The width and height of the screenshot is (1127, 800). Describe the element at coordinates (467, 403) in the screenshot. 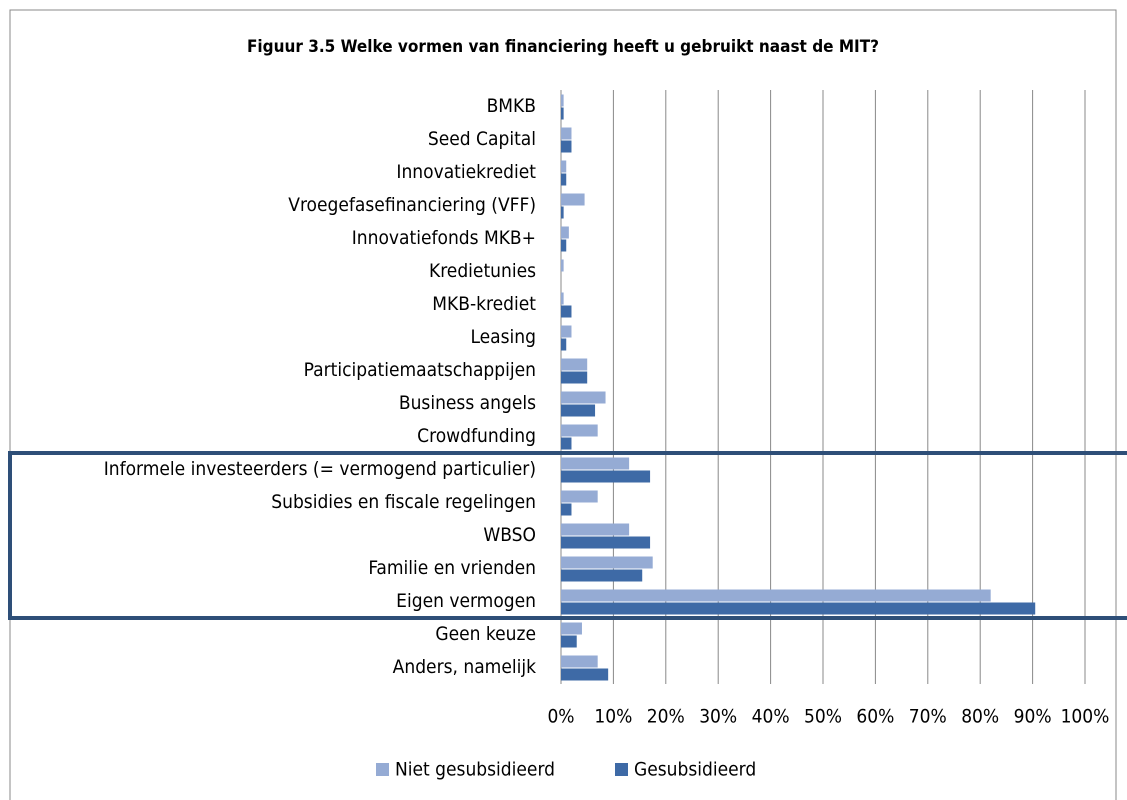

I see `y-tick-label: Business angels` at that location.